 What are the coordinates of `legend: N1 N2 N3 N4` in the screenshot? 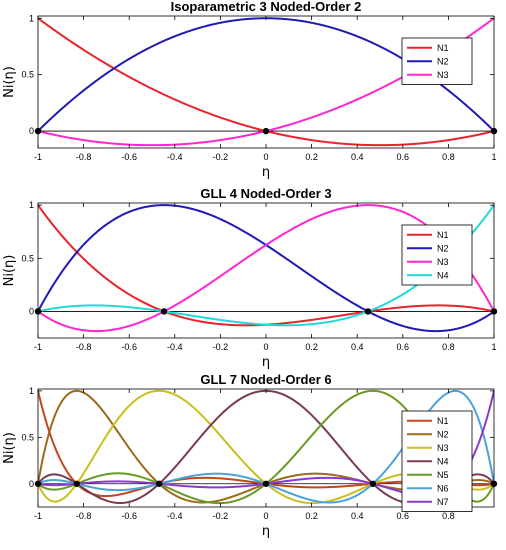 It's located at (437, 255).